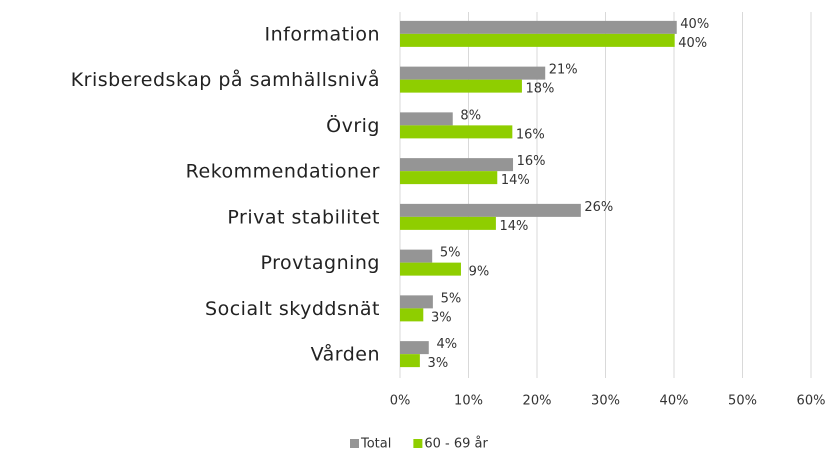 Image resolution: width=830 pixels, height=452 pixels. Describe the element at coordinates (742, 401) in the screenshot. I see `x-tick-label: 50%` at that location.